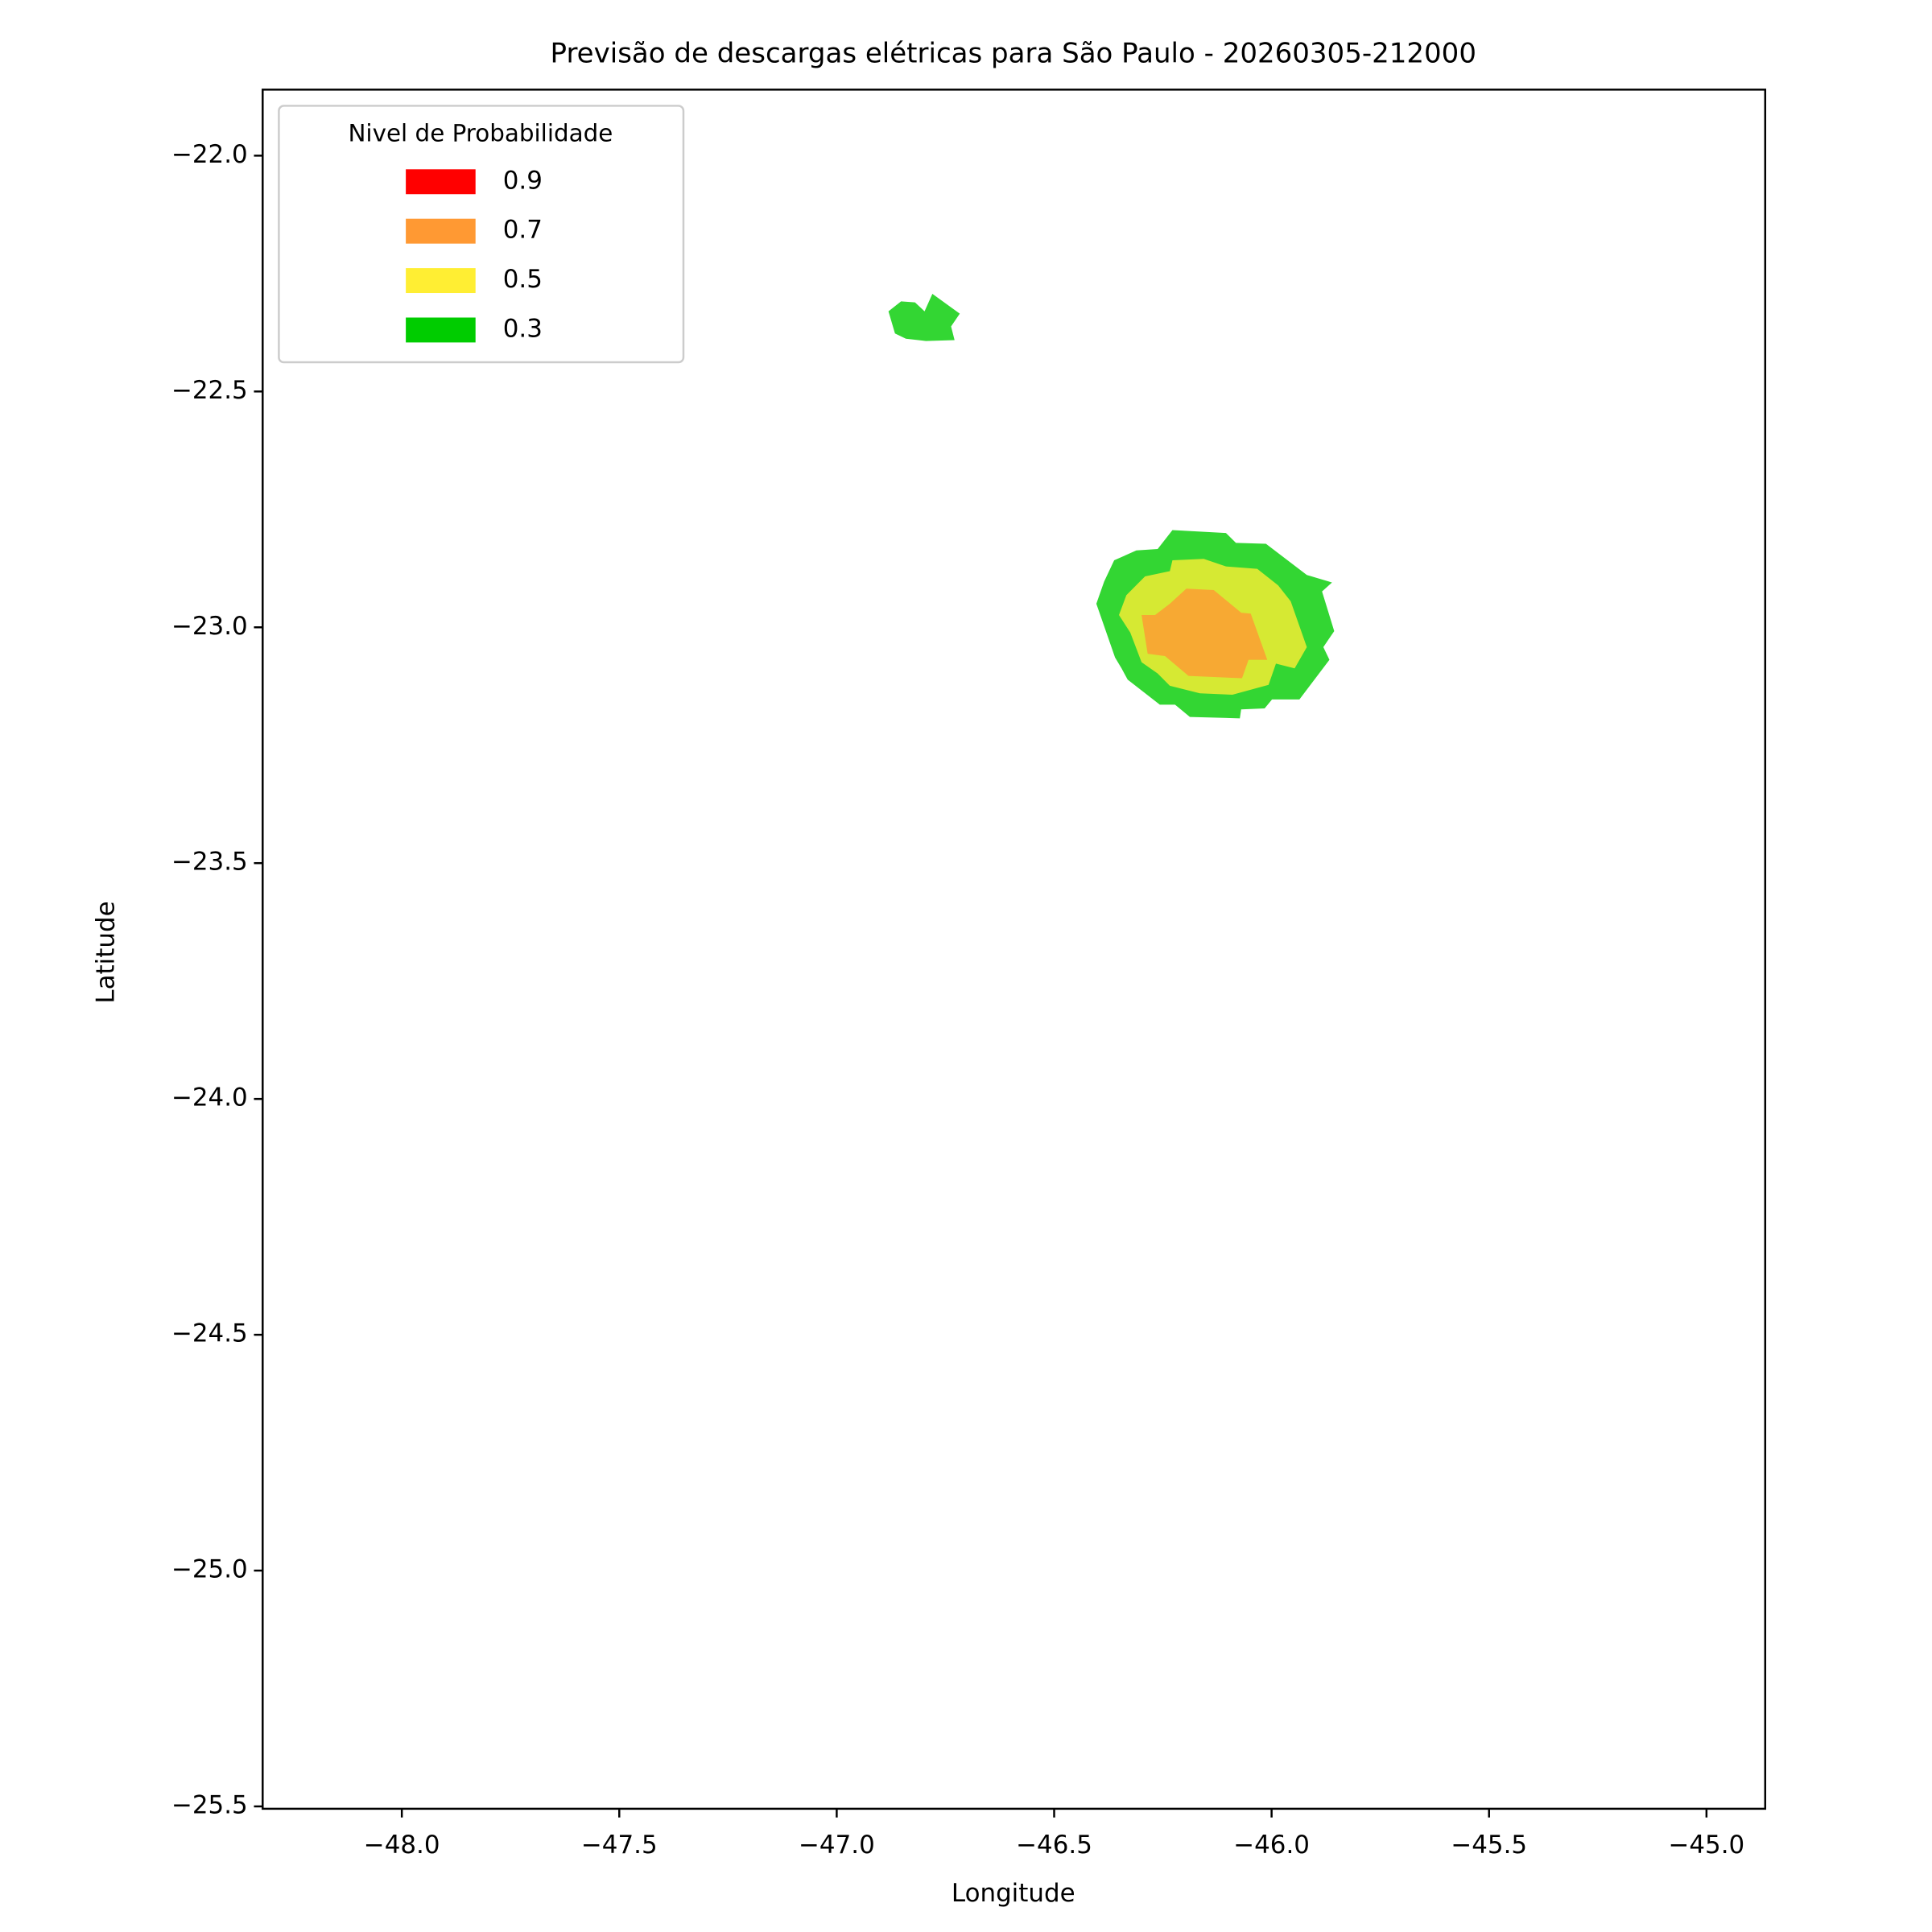 The height and width of the screenshot is (1932, 1932). What do you see at coordinates (209, 1333) in the screenshot?
I see `y-tick-label: −24.5` at bounding box center [209, 1333].